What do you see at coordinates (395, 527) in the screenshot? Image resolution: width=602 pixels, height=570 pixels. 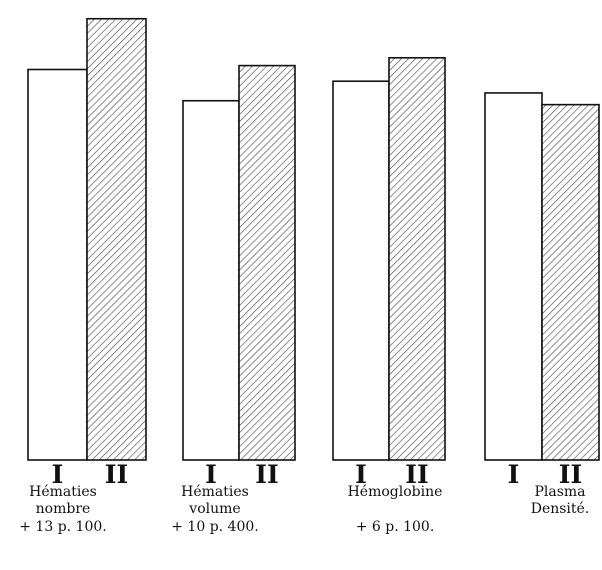 I see `caption-3-line-3: + 6 p. 100.` at bounding box center [395, 527].